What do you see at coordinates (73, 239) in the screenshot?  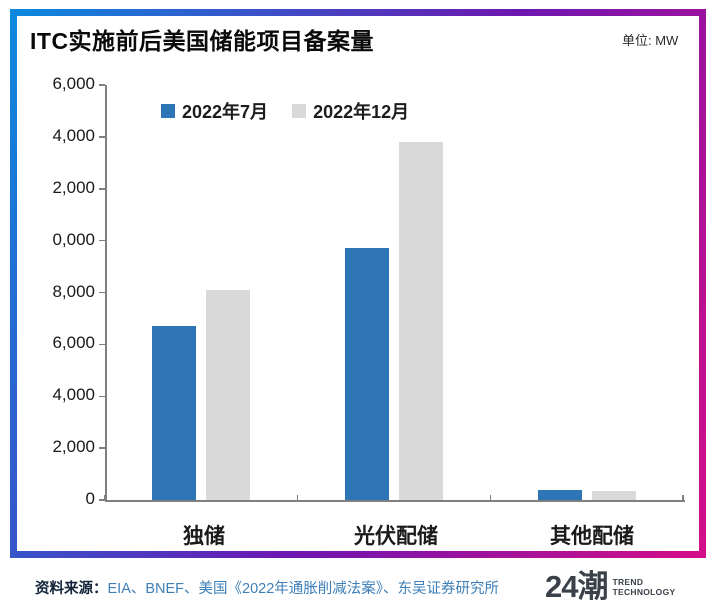 I see `y-axis-label: 0,000` at bounding box center [73, 239].